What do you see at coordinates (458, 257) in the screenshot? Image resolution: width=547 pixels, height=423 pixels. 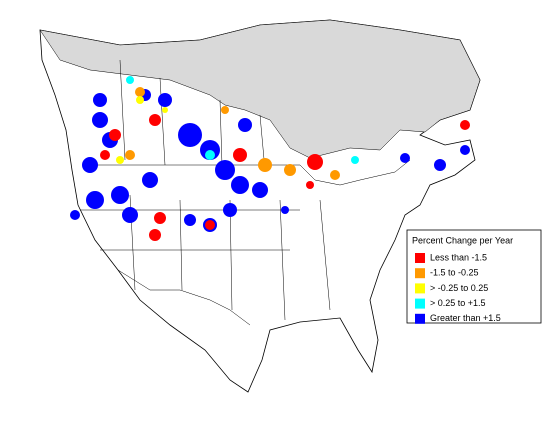 I see `legend-label: Less than -1.5` at bounding box center [458, 257].